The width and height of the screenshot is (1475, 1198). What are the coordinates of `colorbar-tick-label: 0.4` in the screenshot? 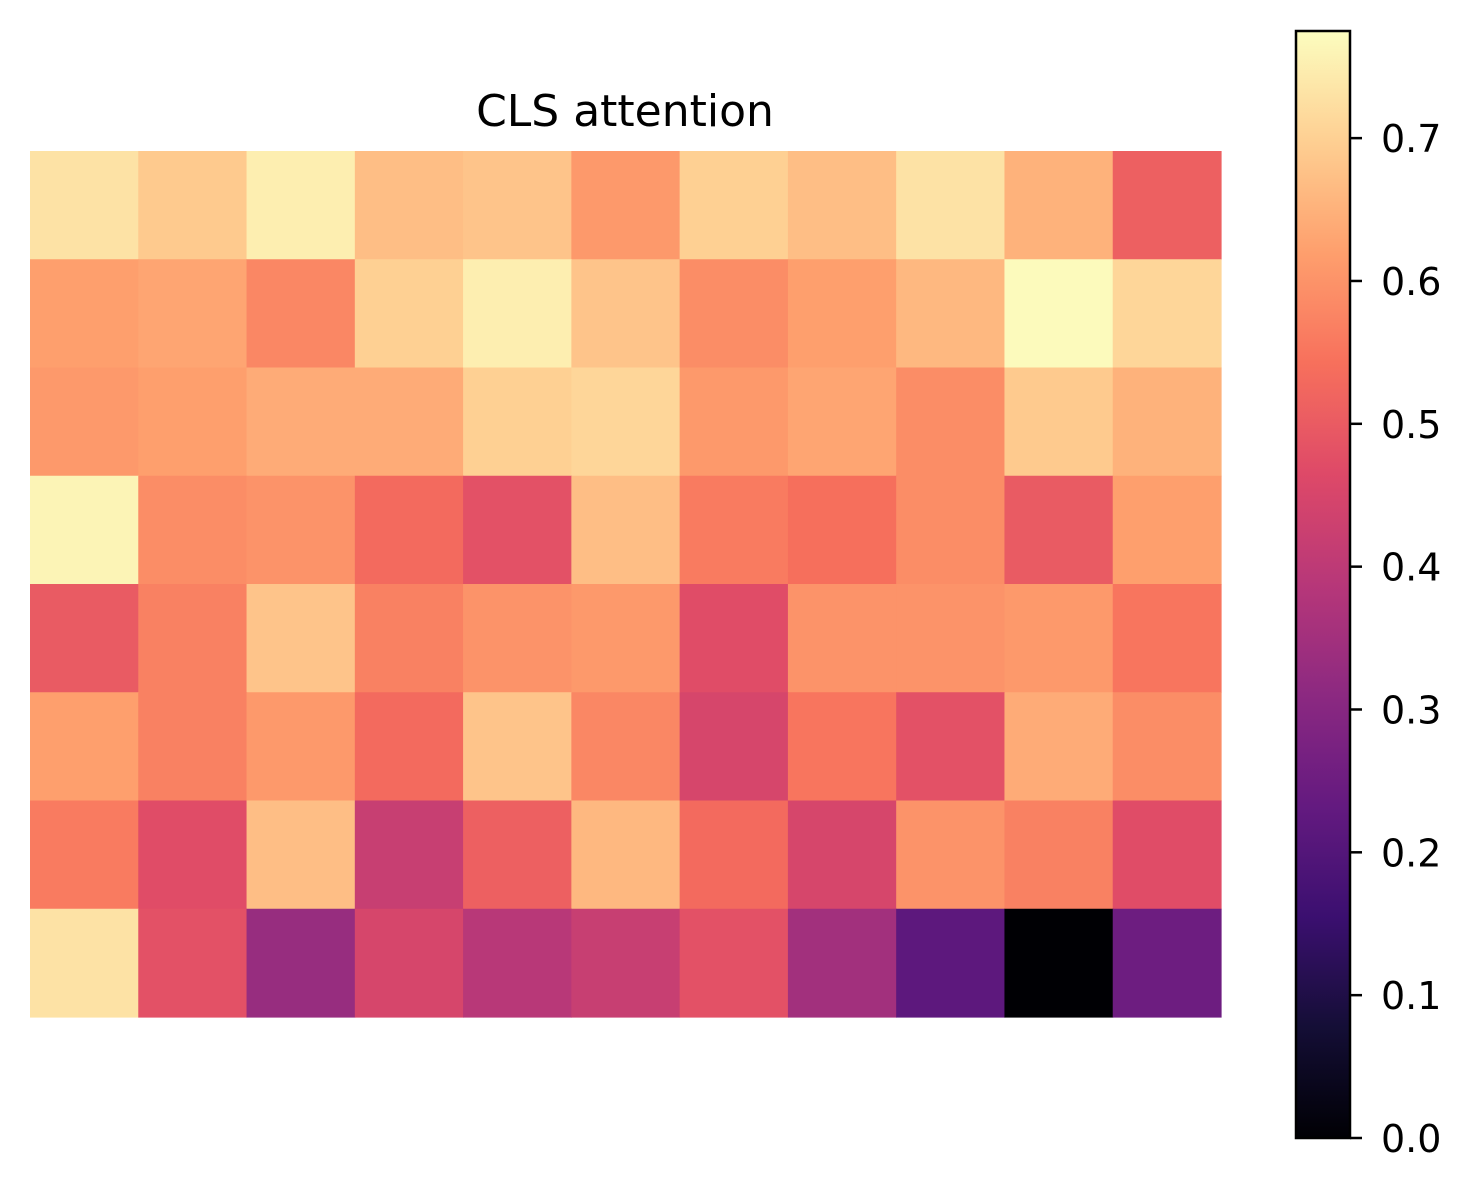 It's located at (1411, 568).